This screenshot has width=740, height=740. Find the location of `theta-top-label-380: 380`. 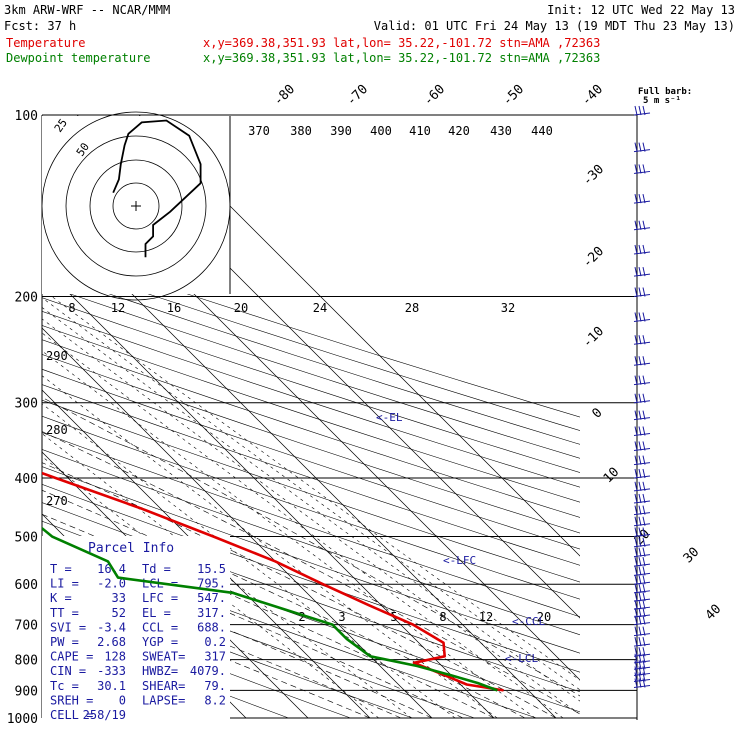

theta-top-label-380: 380 is located at coordinates (301, 131).